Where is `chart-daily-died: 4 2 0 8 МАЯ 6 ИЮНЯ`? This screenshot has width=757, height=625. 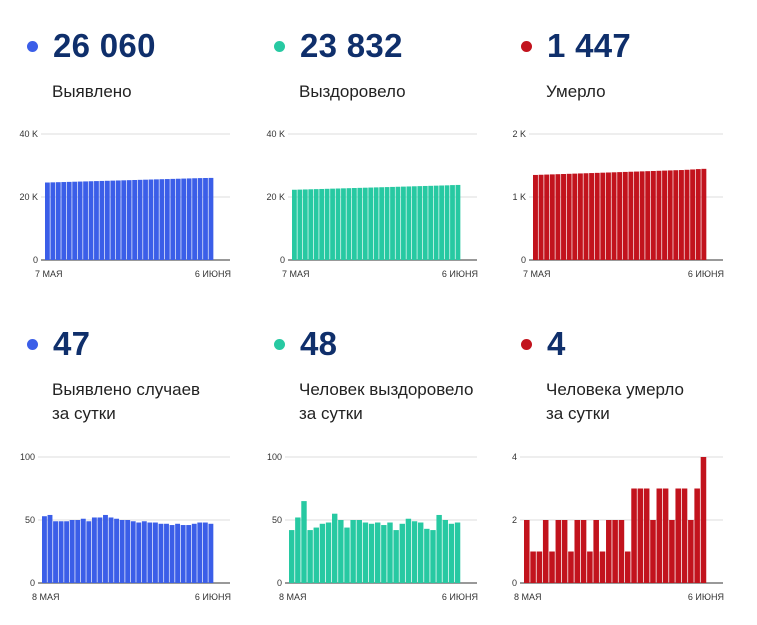 chart-daily-died: 4 2 0 8 МАЯ 6 ИЮНЯ is located at coordinates (618, 527).